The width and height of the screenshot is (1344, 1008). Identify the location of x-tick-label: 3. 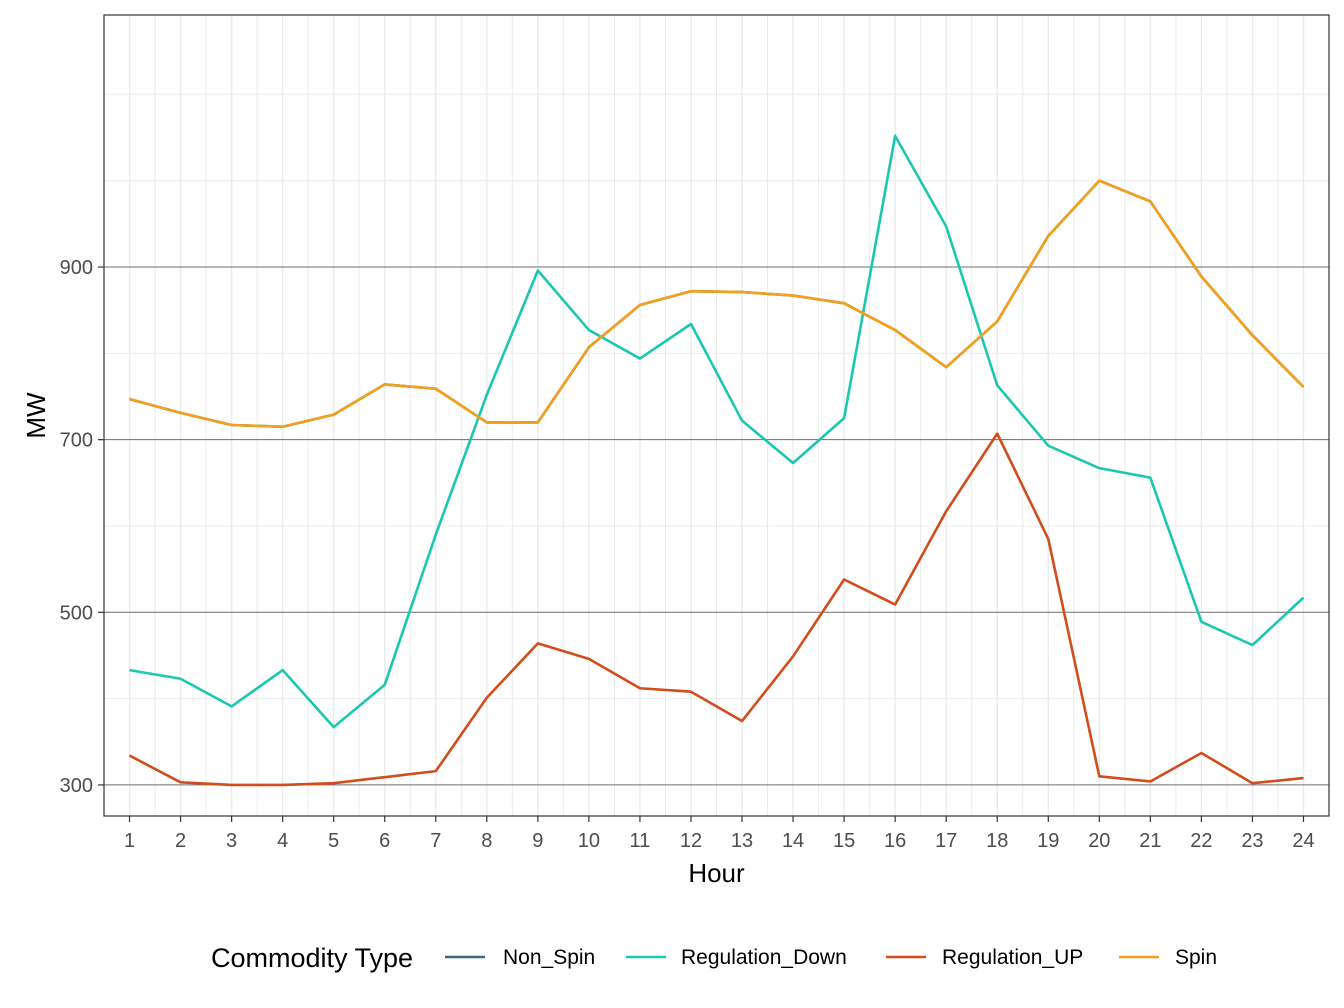
(231, 841).